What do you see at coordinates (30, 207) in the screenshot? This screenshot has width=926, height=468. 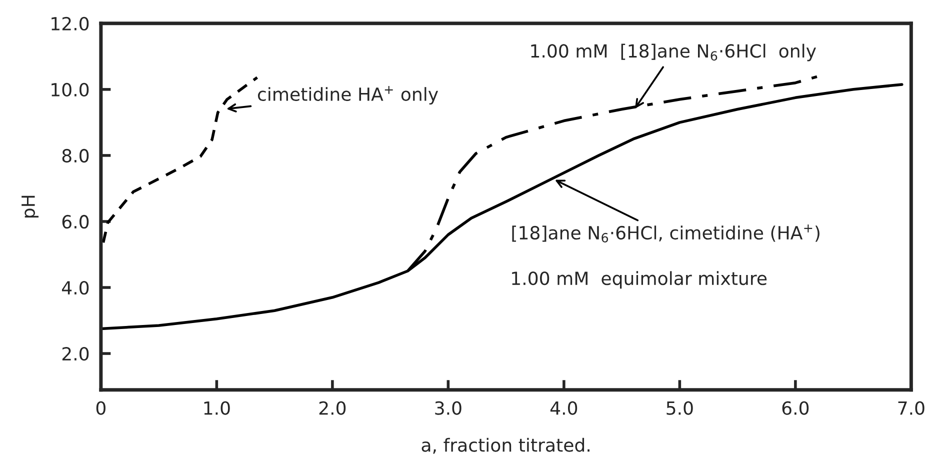 I see `y-axis-title: pH` at bounding box center [30, 207].